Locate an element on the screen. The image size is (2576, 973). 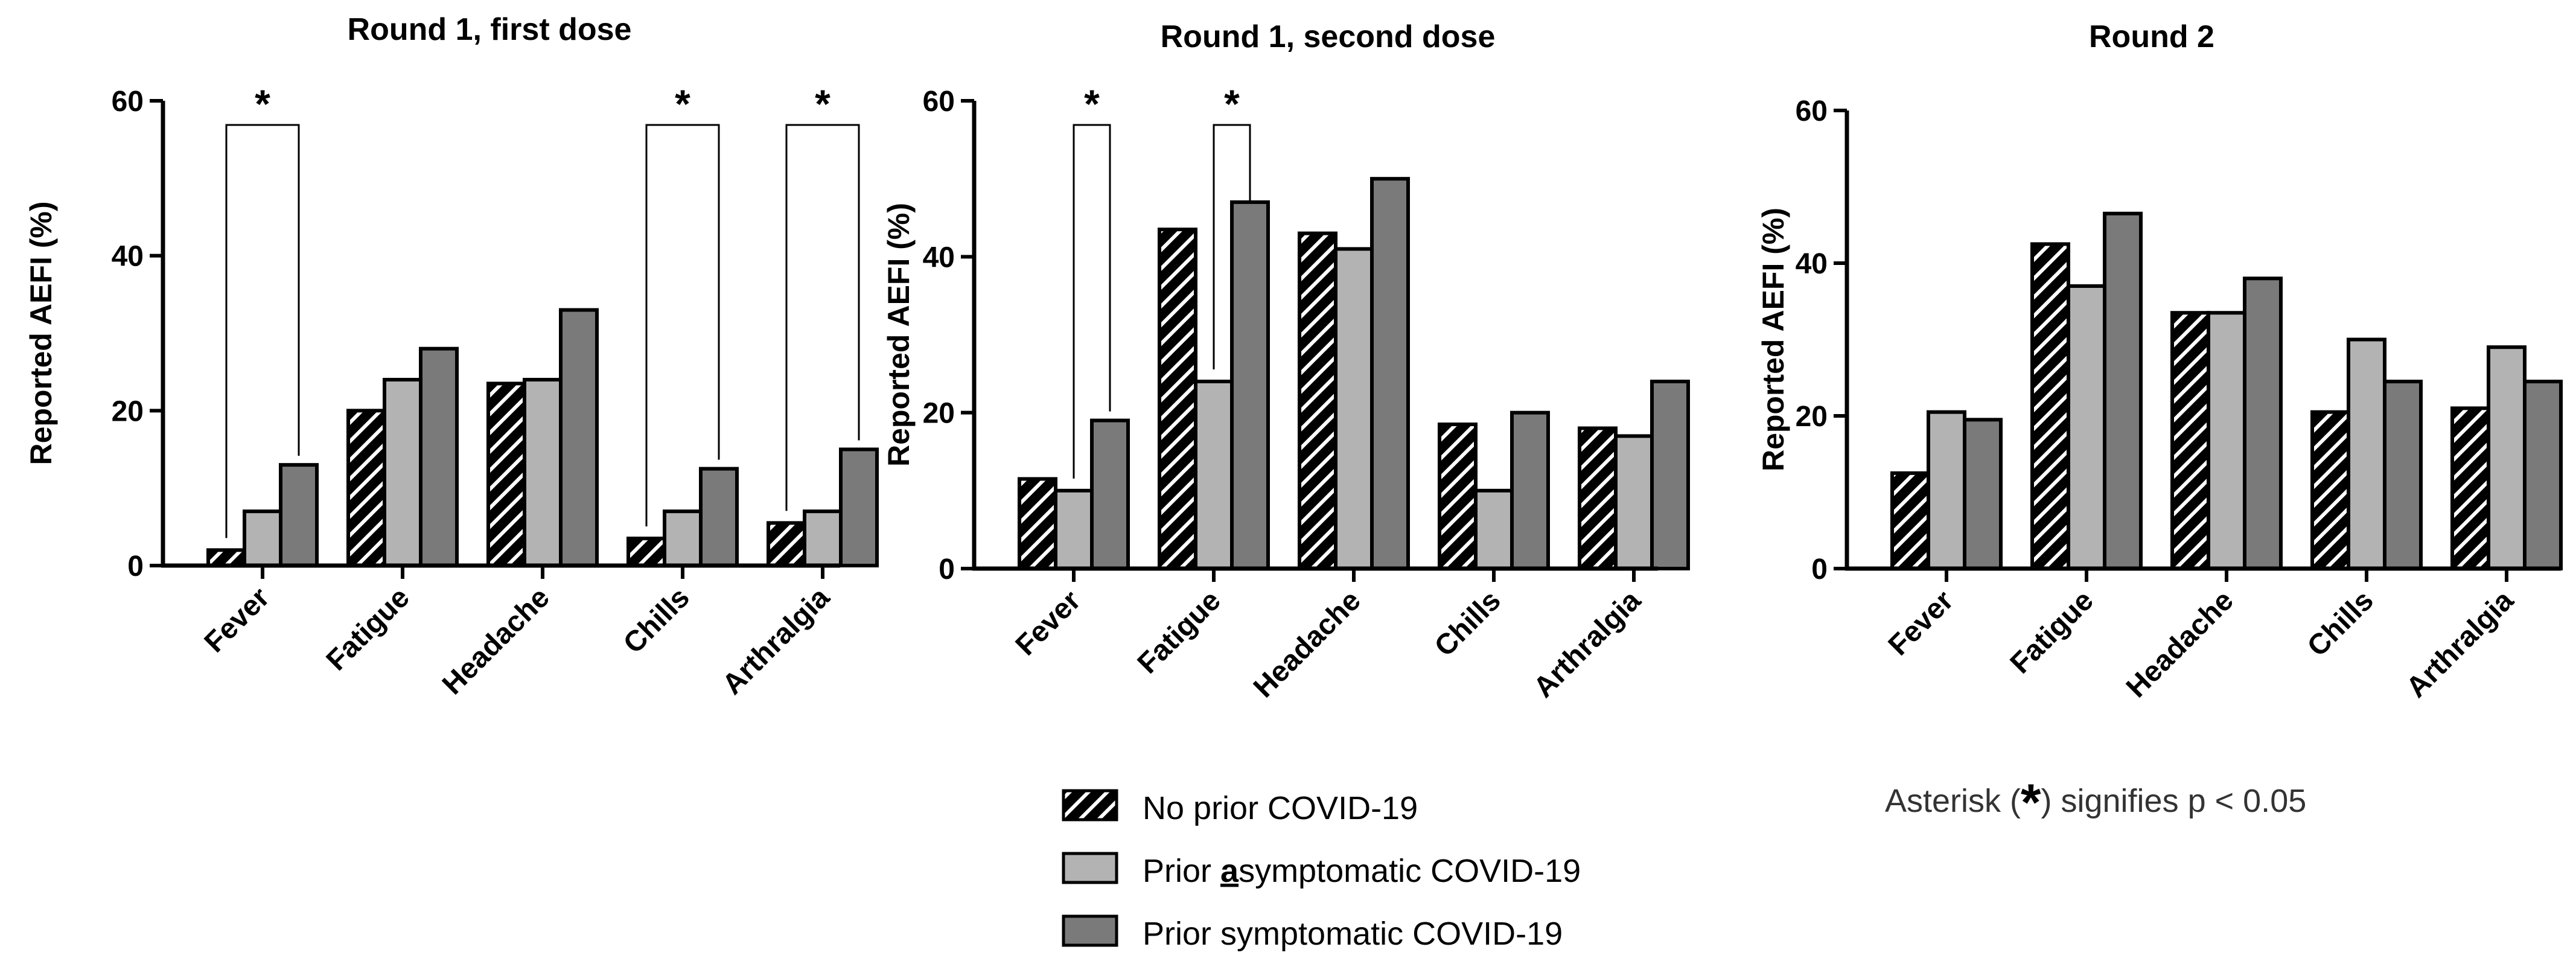
significance-bracket-fatigue is located at coordinates (1232, 246).